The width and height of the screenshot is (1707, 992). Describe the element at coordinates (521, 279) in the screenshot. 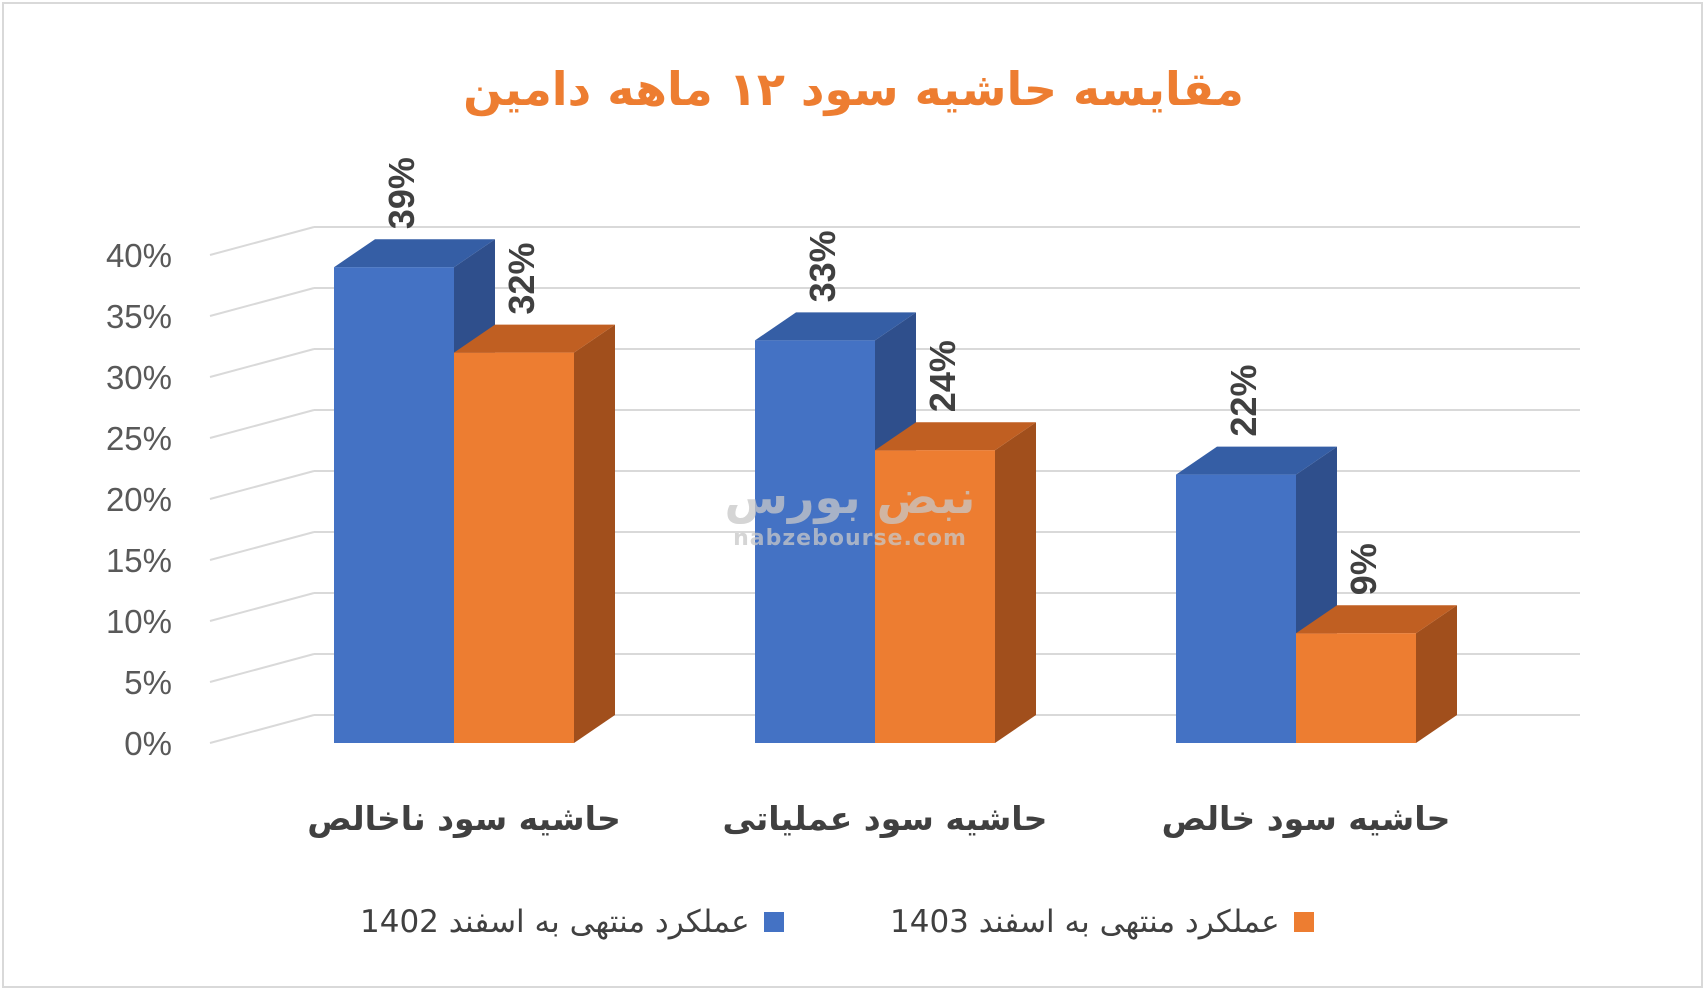

I see `data-label: 32%` at that location.